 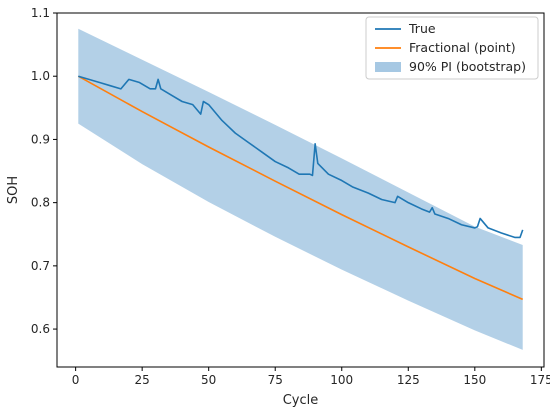 I want to click on y-tick-label: 1.0, so click(x=40, y=76).